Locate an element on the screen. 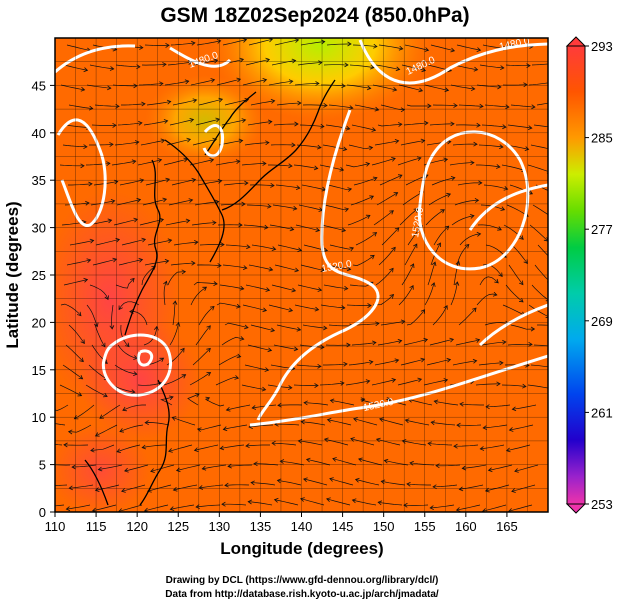 The width and height of the screenshot is (619, 605). x-tick-label: 135 is located at coordinates (261, 526).